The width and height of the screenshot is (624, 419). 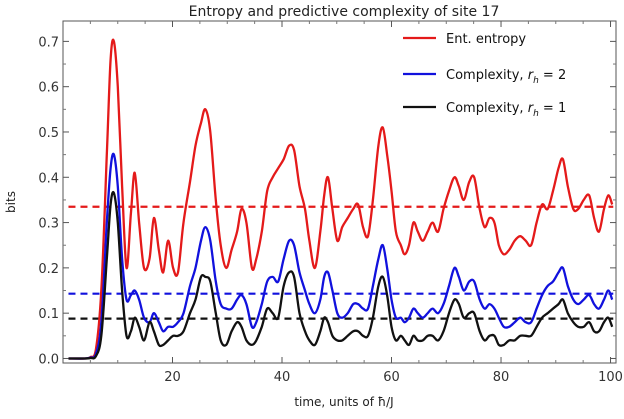 What do you see at coordinates (343, 402) in the screenshot?
I see `x-axis-label: time, units of ħ/J` at bounding box center [343, 402].